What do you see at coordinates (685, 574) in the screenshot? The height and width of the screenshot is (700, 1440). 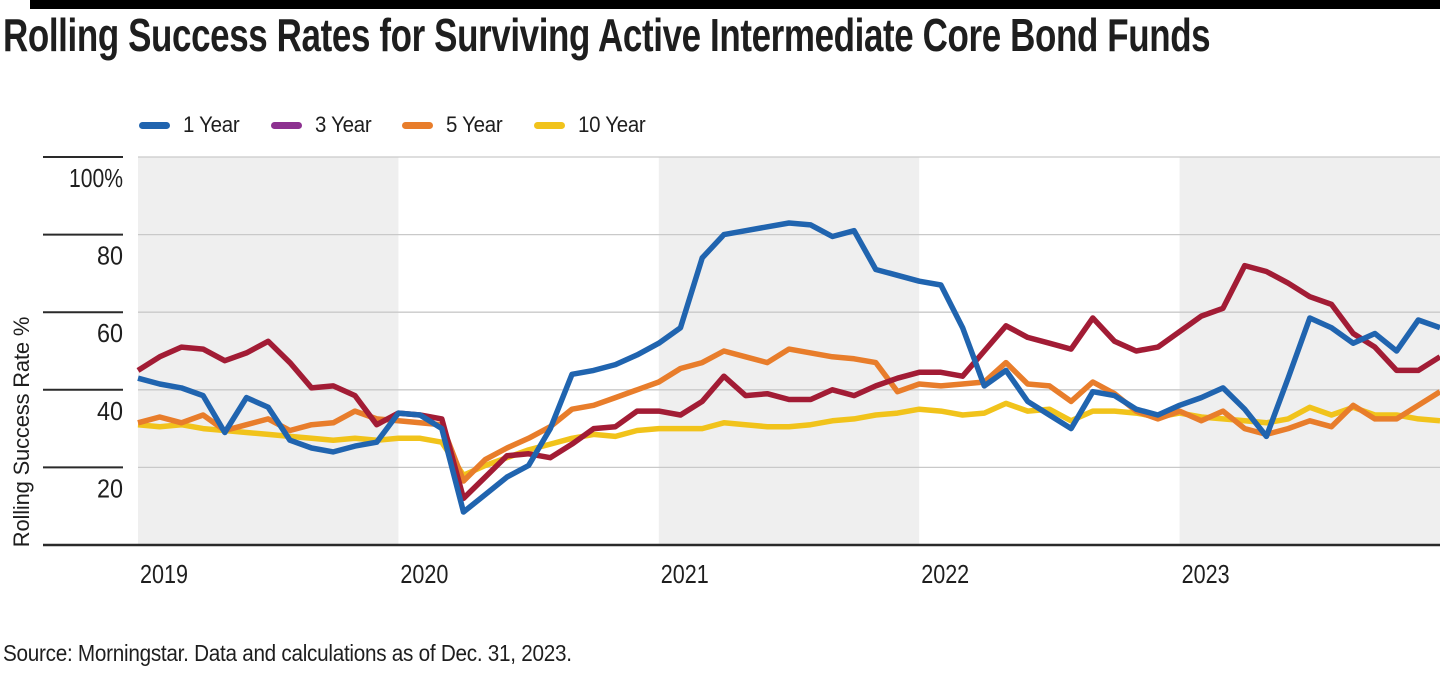 I see `x-tick-label-2021: 2021` at bounding box center [685, 574].